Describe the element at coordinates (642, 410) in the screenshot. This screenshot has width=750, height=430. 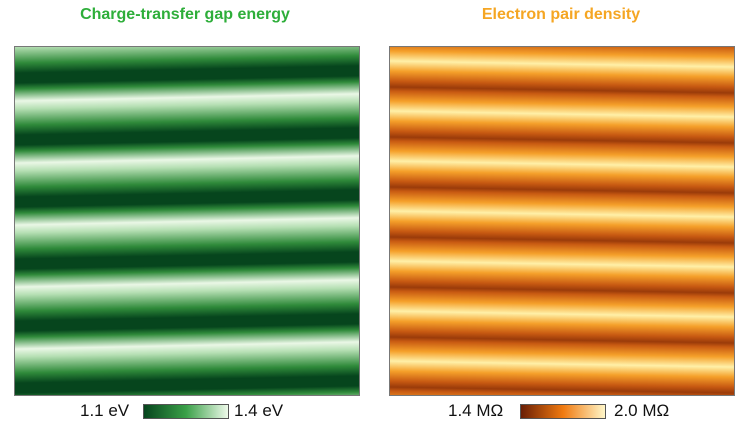
I see `right-scale-max: 2.0 MΩ` at that location.